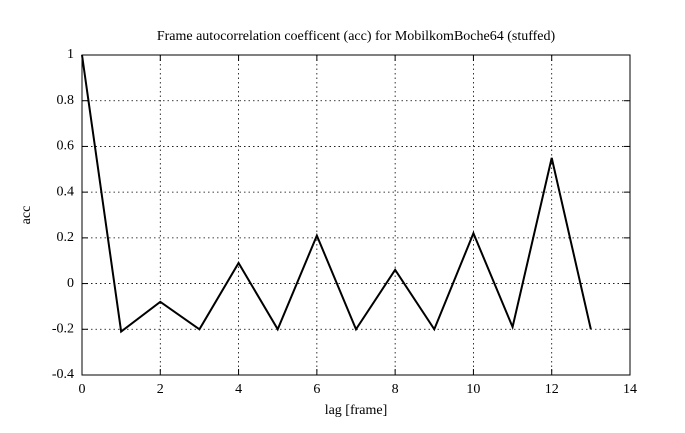 Image resolution: width=685 pixels, height=433 pixels. Describe the element at coordinates (473, 389) in the screenshot. I see `x-tick-label: 10` at that location.